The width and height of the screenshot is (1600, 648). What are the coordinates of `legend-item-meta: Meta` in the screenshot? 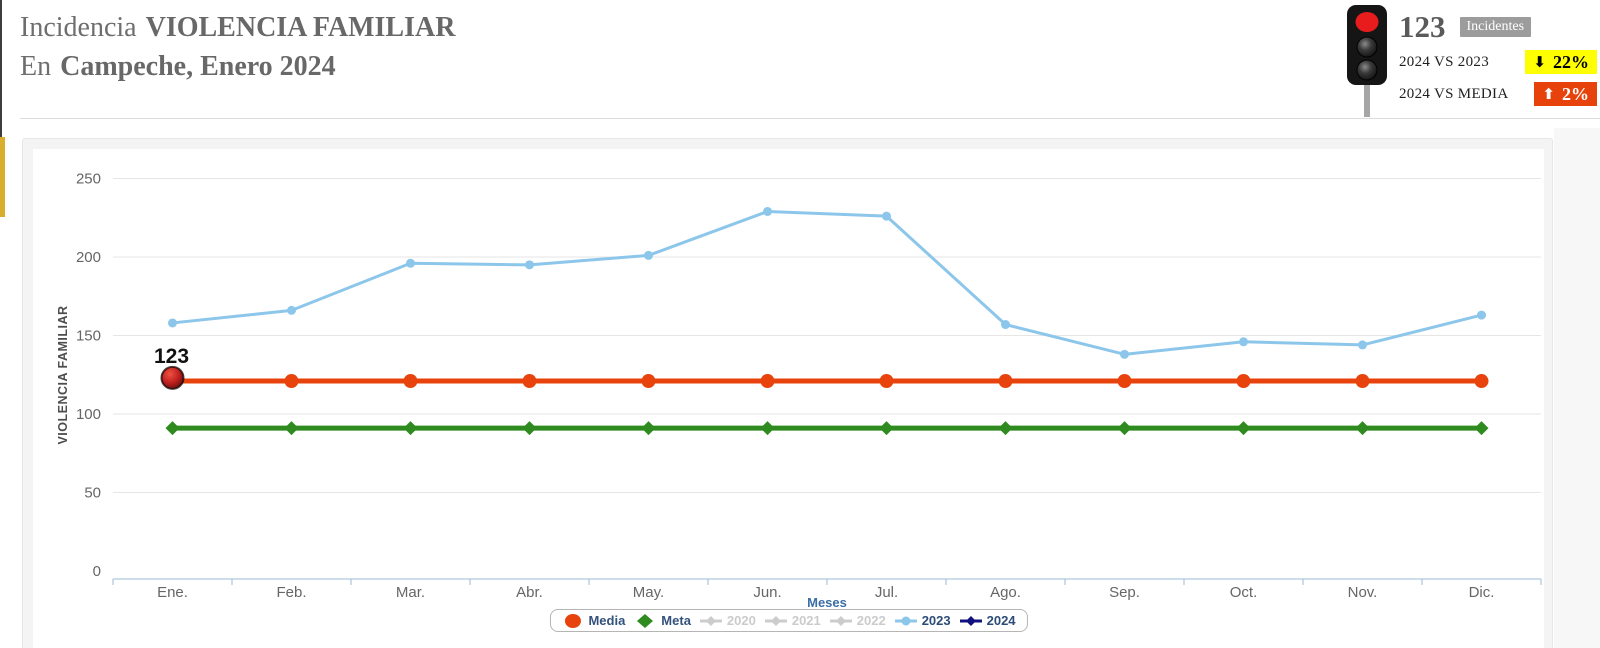 It's located at (662, 620).